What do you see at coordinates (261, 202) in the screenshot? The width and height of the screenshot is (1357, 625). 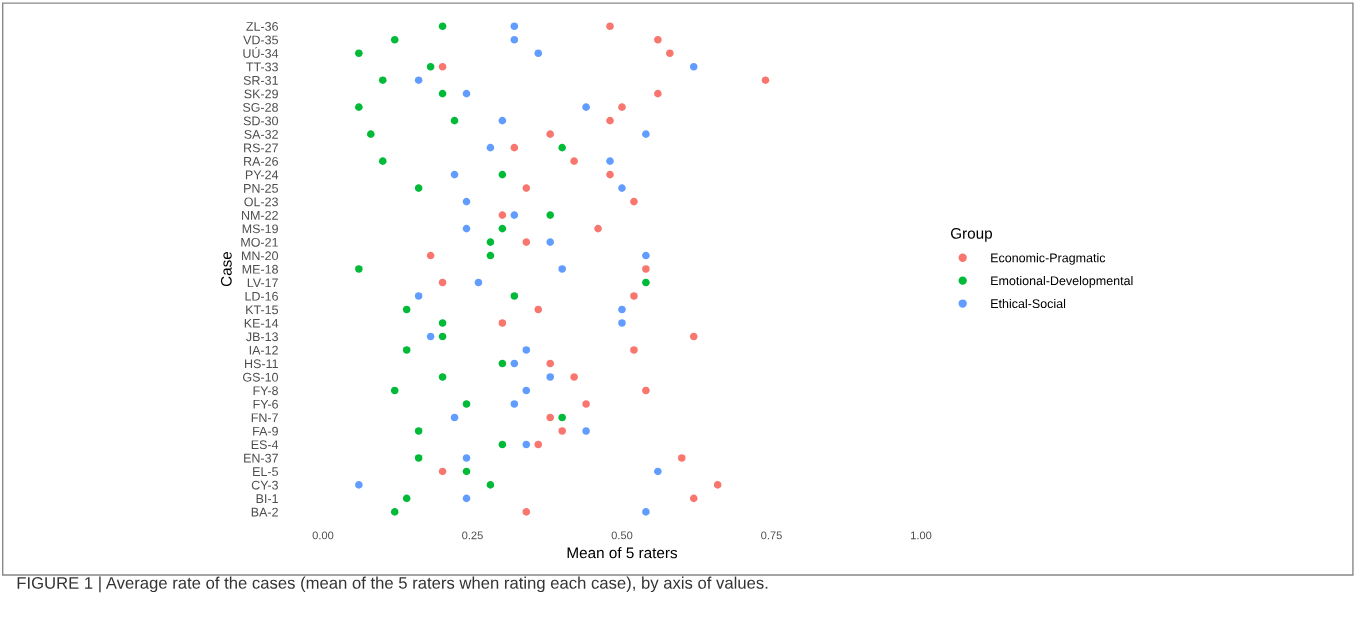 I see `y-tick-label: OL-23` at bounding box center [261, 202].